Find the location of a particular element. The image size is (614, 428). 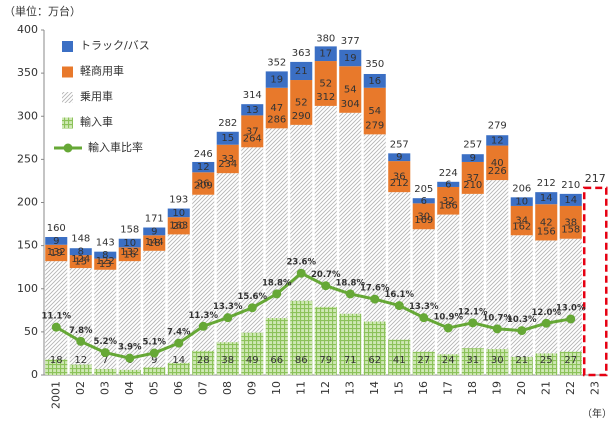

segment-label: 15 is located at coordinates (227, 138).